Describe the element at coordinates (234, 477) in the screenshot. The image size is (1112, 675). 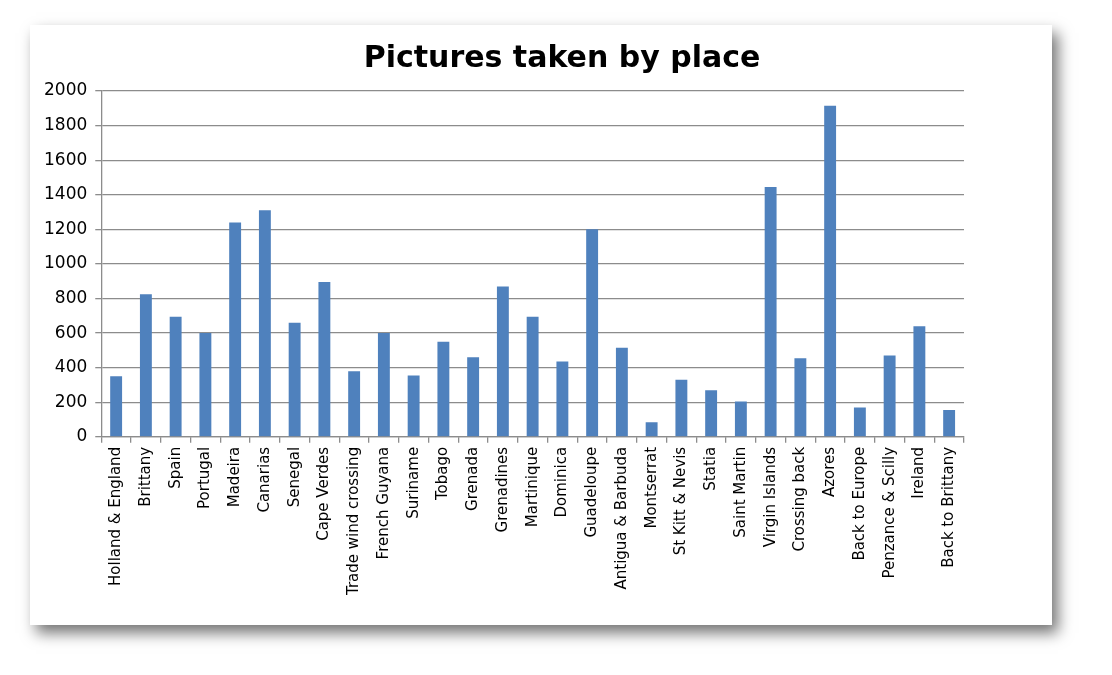
I see `x-tick-label: Madeira` at that location.